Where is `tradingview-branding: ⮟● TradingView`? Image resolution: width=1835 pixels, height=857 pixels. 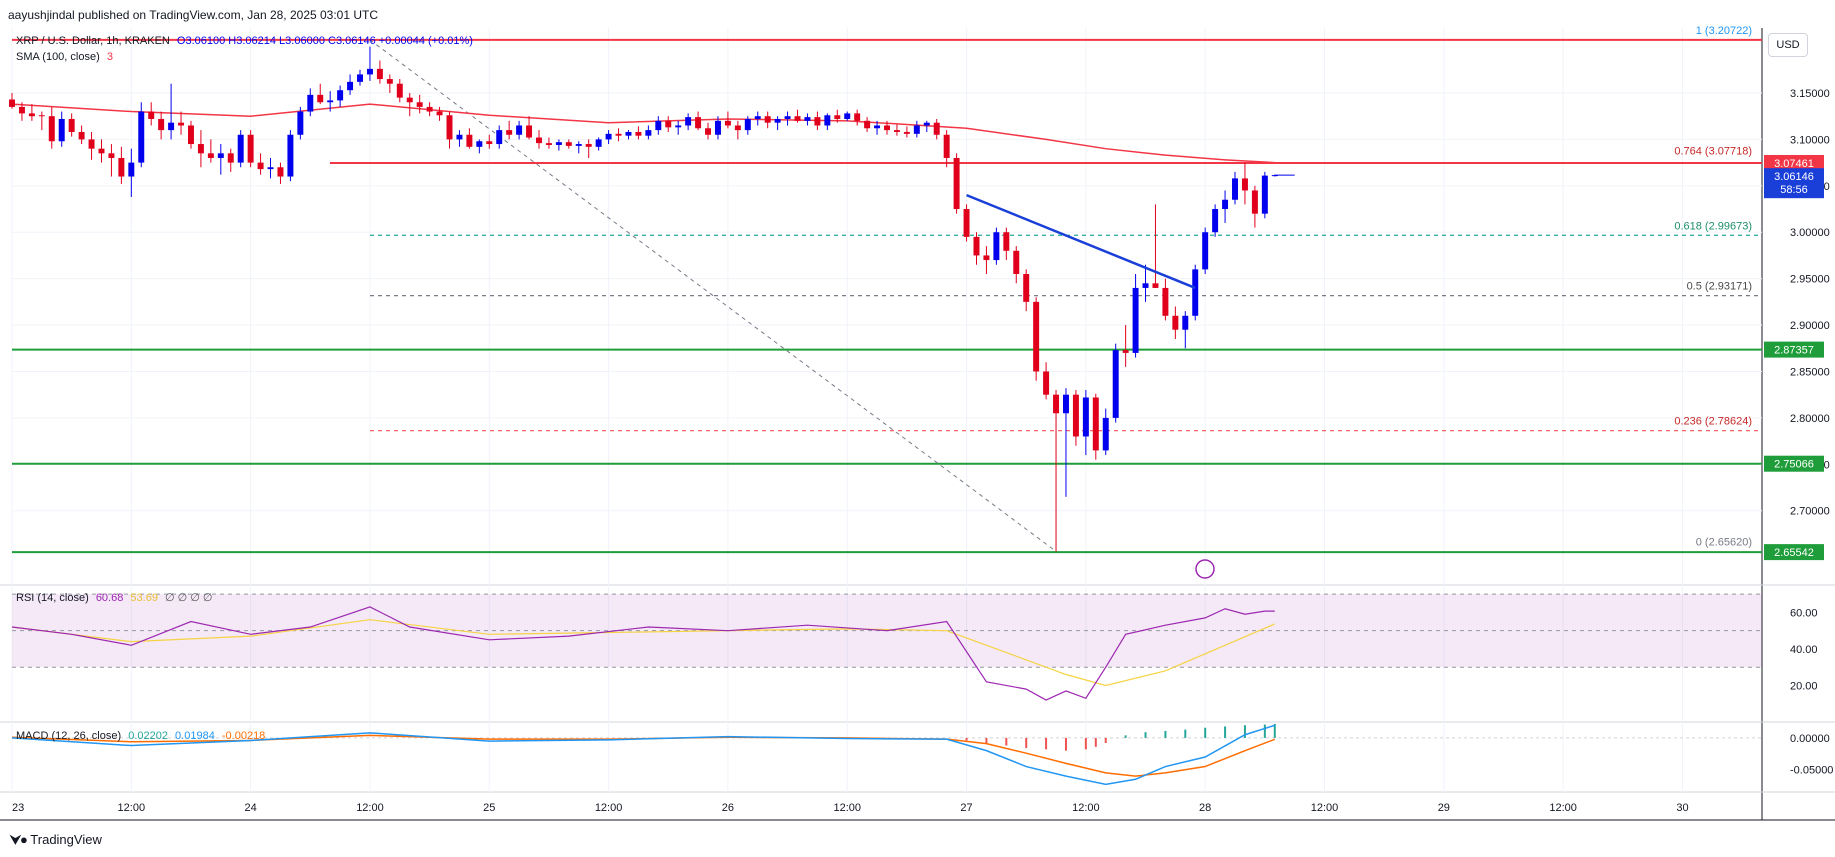
tradingview-branding: ⮟● TradingView is located at coordinates (56, 840).